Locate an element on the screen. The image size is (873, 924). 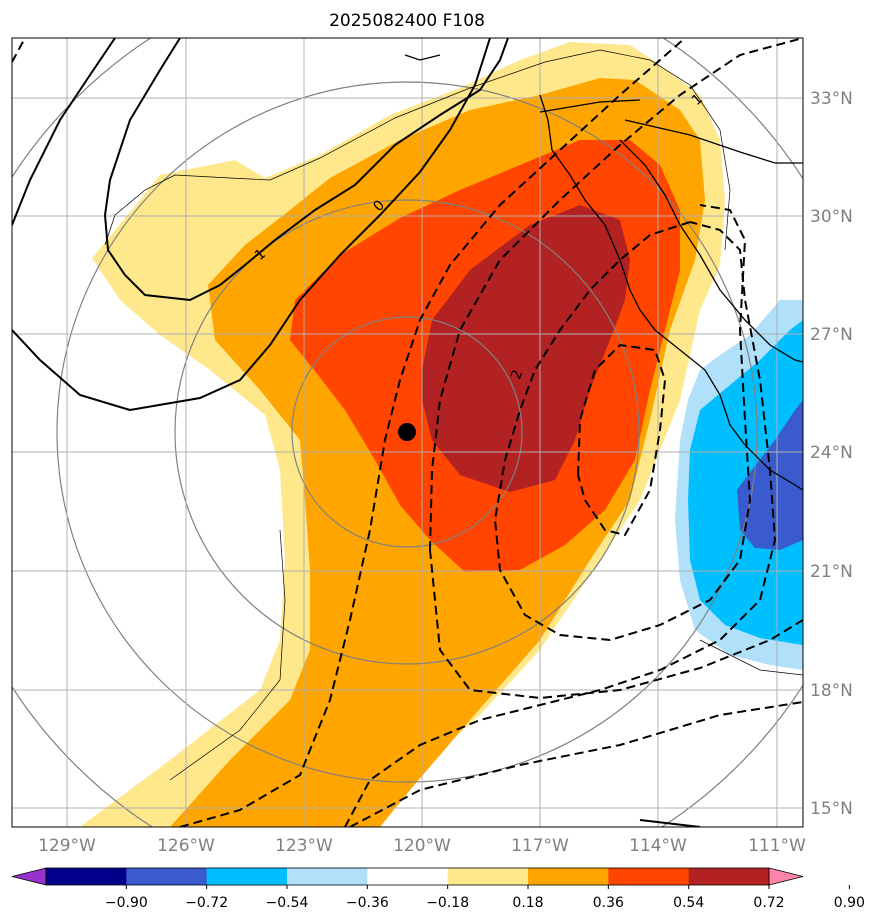
lon-tick: 117°W is located at coordinates (540, 846).